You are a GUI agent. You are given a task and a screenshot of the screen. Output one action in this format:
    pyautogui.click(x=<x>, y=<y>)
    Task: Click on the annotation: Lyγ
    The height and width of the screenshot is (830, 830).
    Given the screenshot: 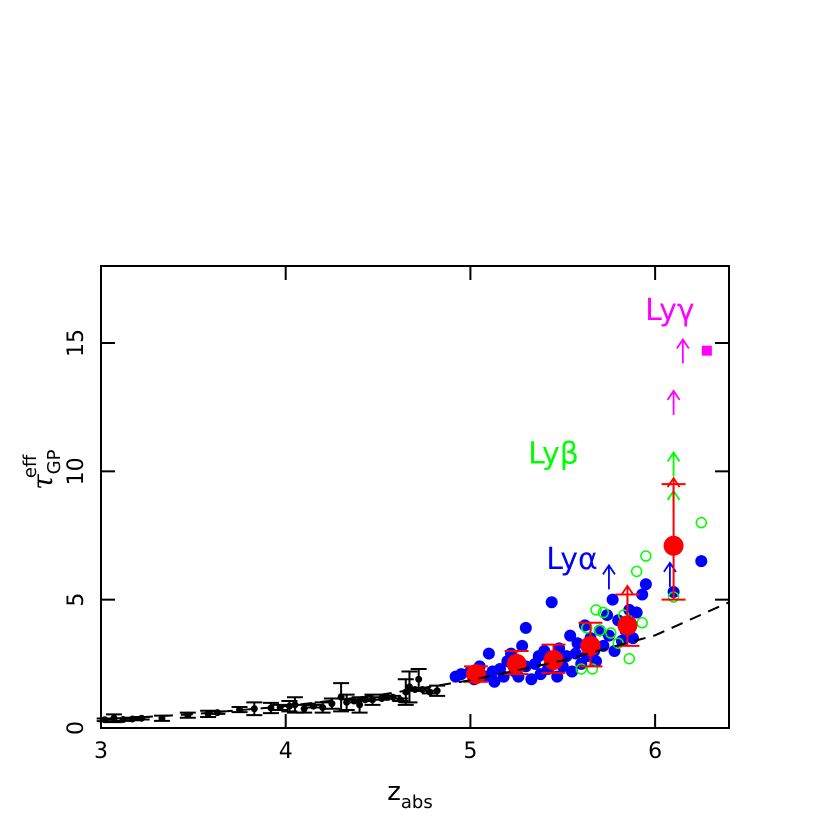 What is the action you would take?
    pyautogui.click(x=669, y=310)
    